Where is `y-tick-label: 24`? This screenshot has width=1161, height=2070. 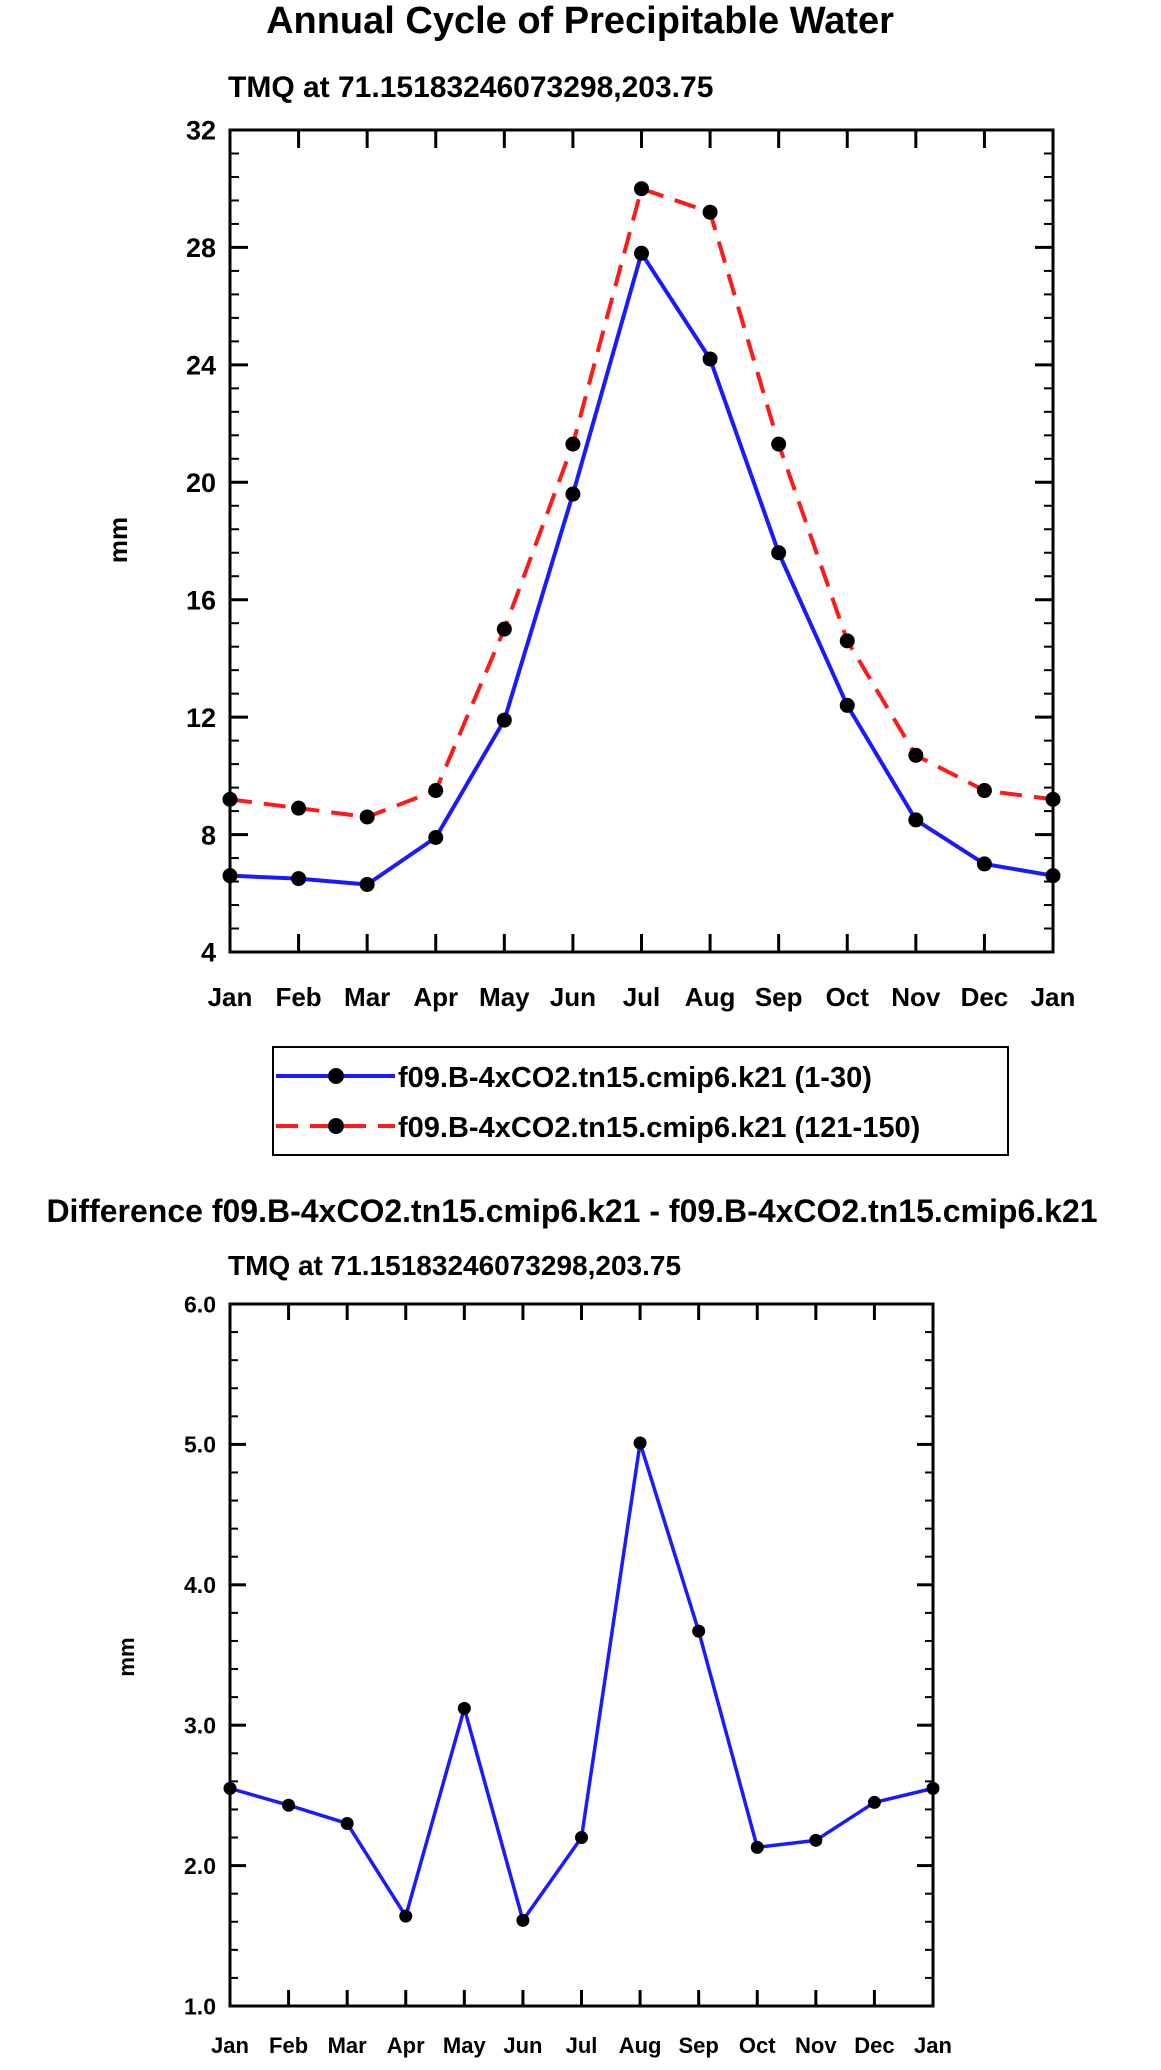 y-tick-label: 24 is located at coordinates (201, 366).